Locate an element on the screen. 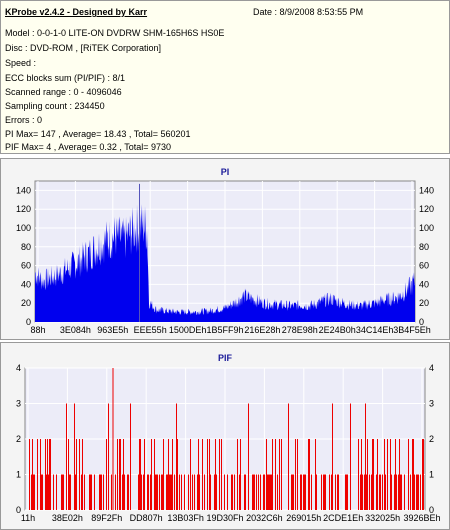  scan-date: Date : 8/9/2008 8:53:55 PM is located at coordinates (308, 12).